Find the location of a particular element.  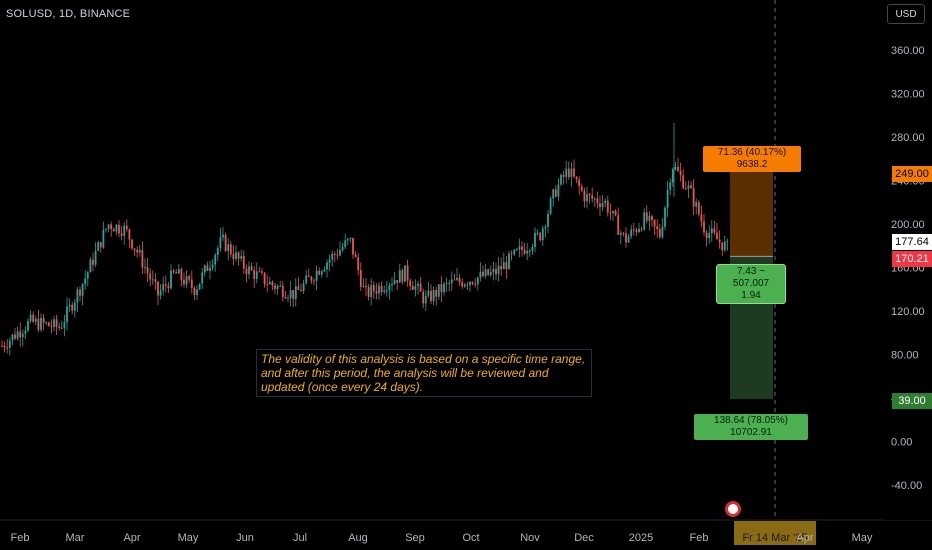

profit-zone is located at coordinates (751, 213).